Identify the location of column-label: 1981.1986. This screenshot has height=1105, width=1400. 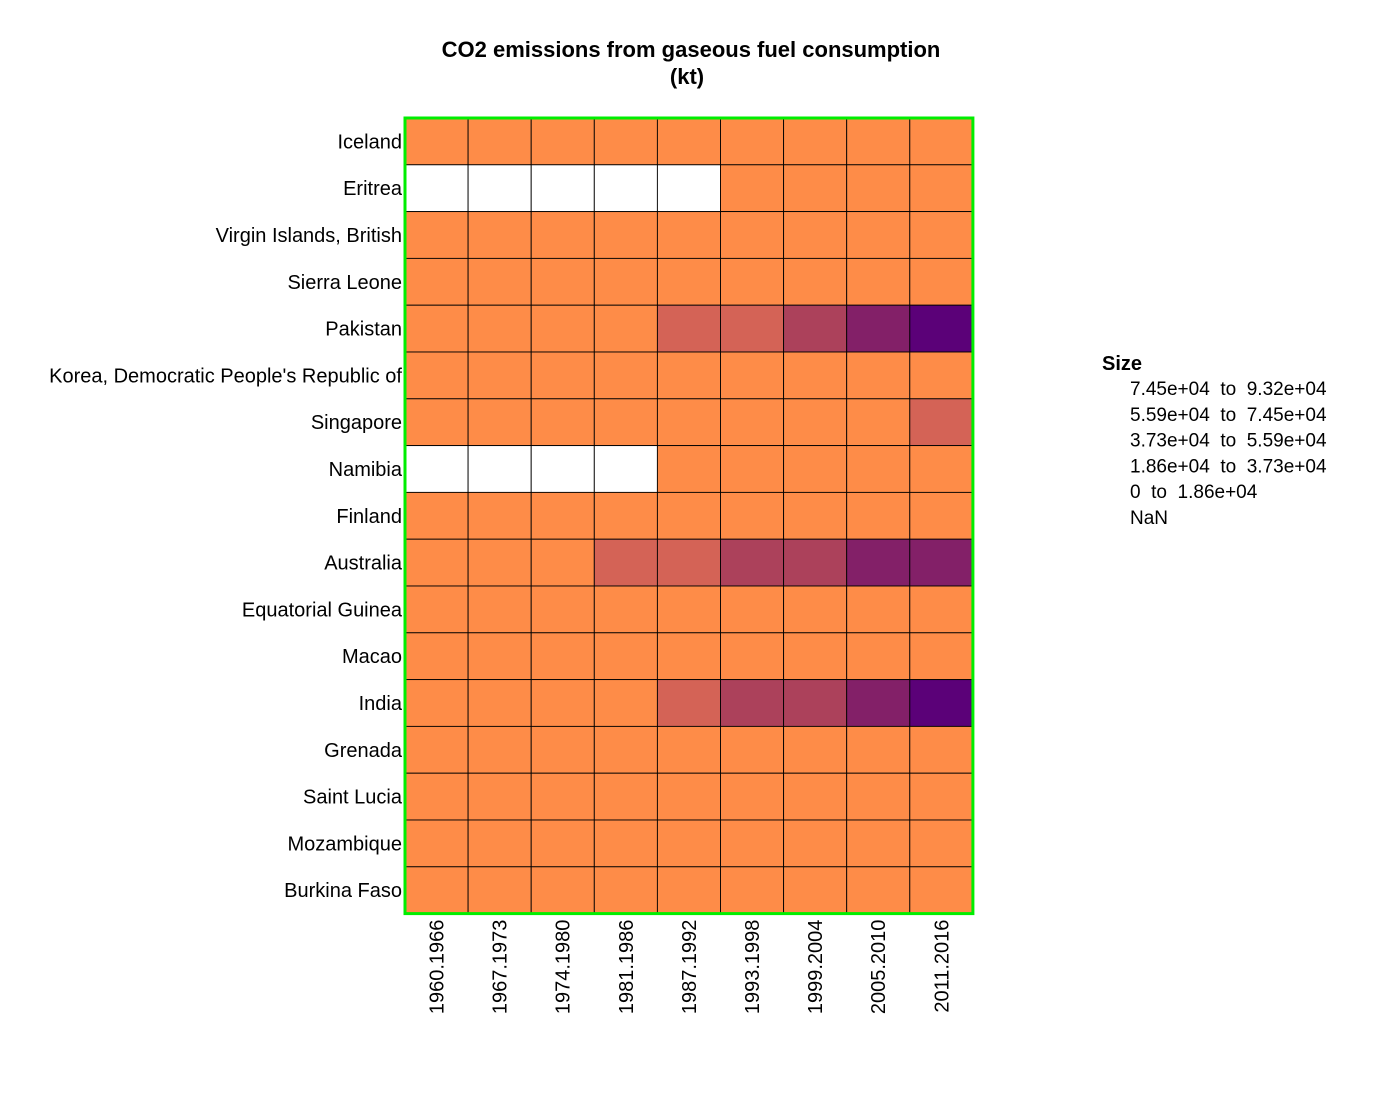
(627, 967).